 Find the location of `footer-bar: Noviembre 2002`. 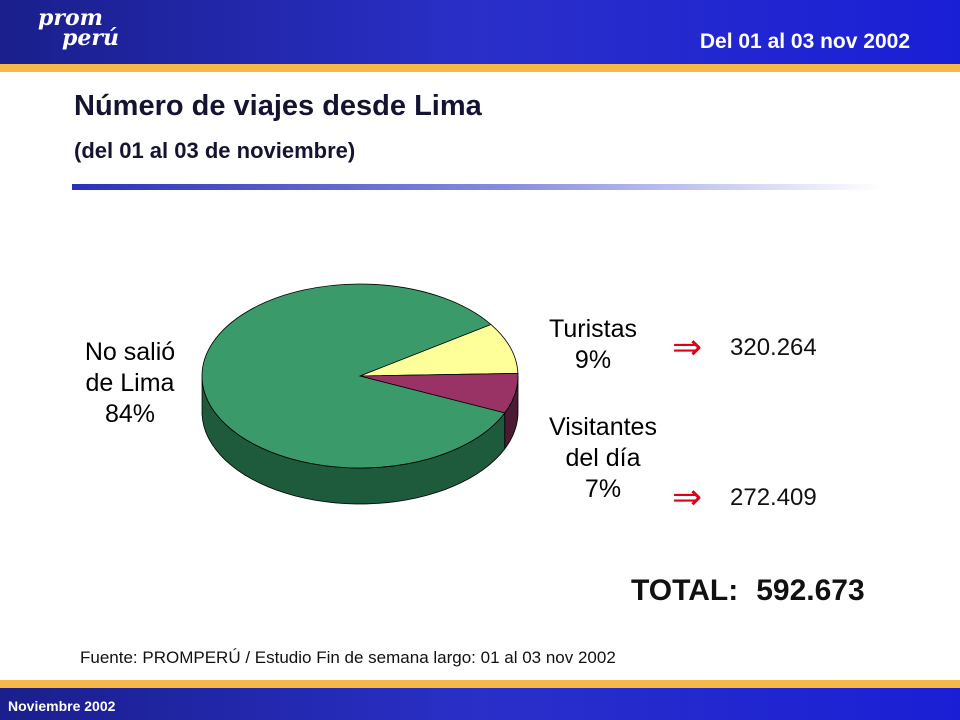

footer-bar: Noviembre 2002 is located at coordinates (480, 704).